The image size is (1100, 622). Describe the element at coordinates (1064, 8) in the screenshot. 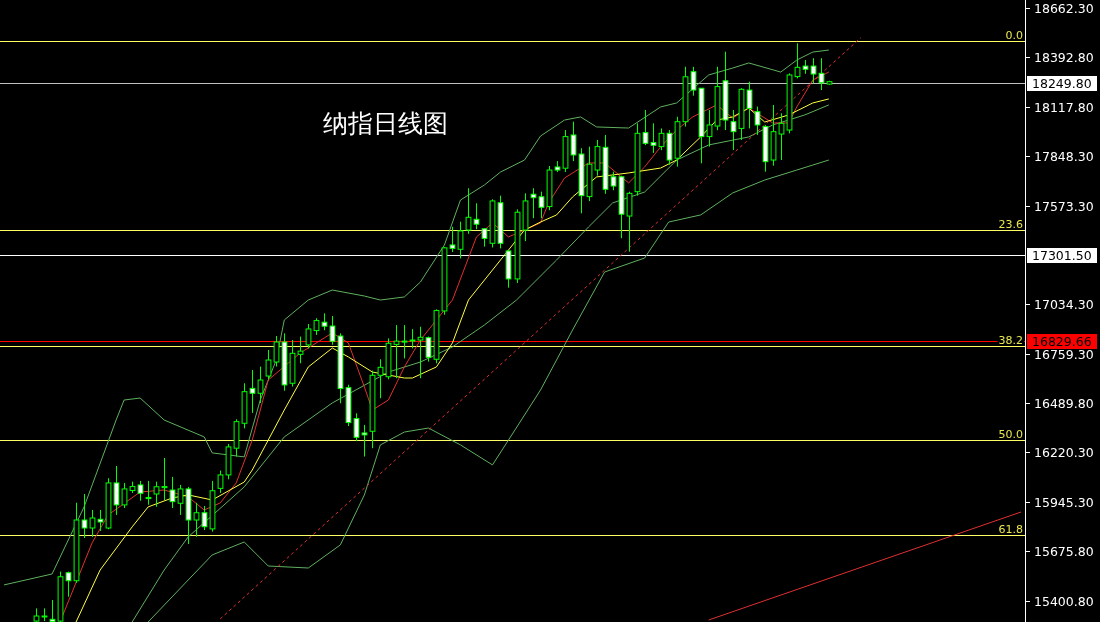

I see `y-tick-label: 18662.30` at that location.